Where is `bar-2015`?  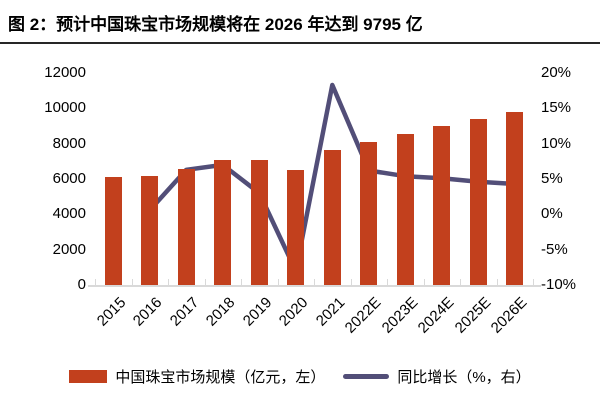 bar-2015 is located at coordinates (113, 231).